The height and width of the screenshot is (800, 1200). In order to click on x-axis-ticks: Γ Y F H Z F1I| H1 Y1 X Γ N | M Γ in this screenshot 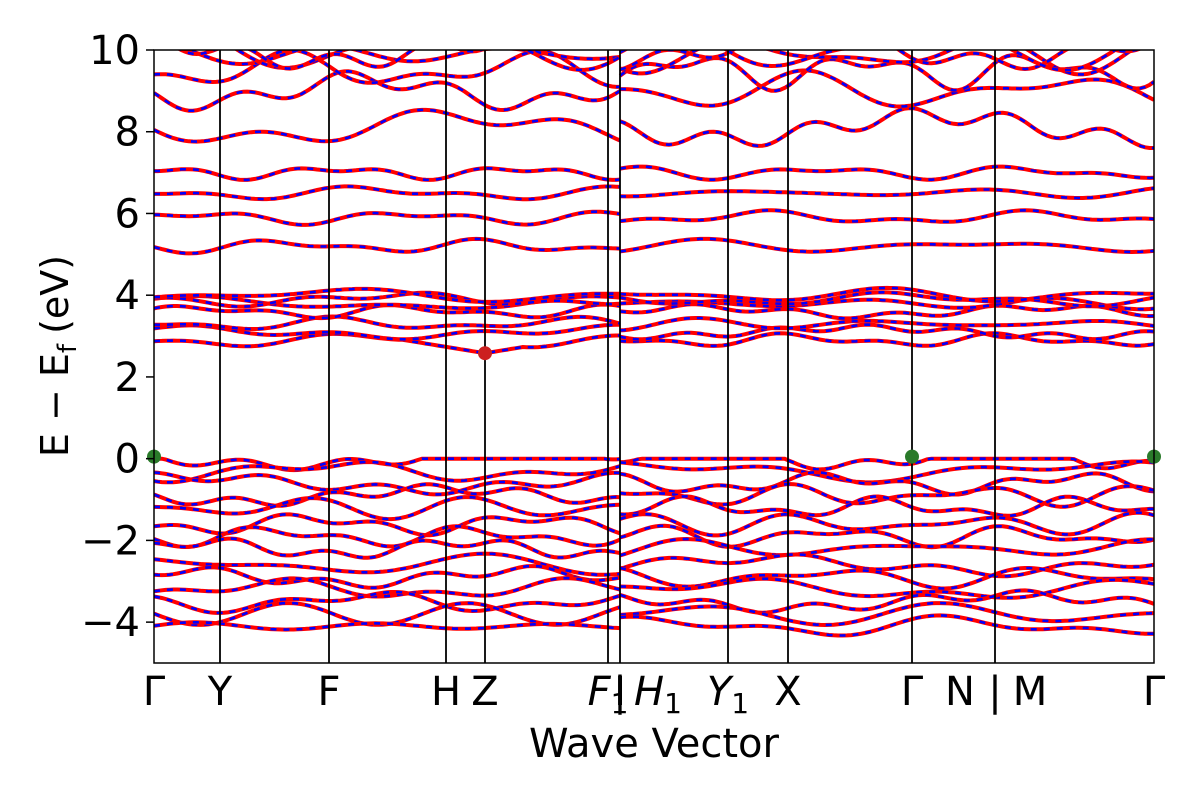, I will do `click(654, 694)`.